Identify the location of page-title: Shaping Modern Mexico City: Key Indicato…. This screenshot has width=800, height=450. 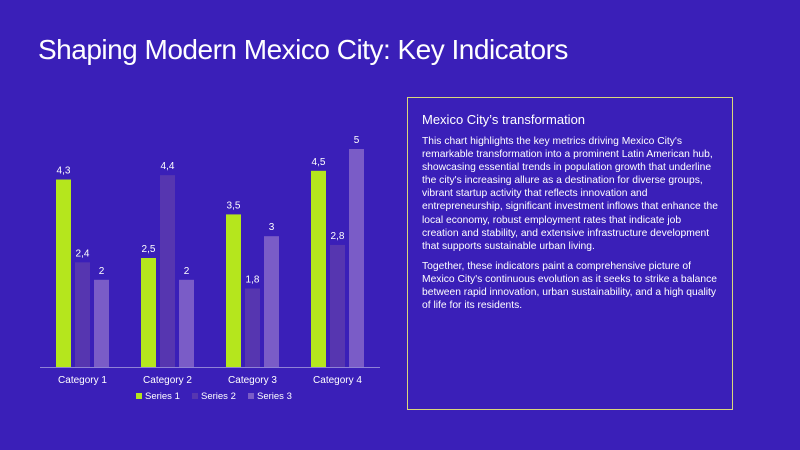
(303, 49).